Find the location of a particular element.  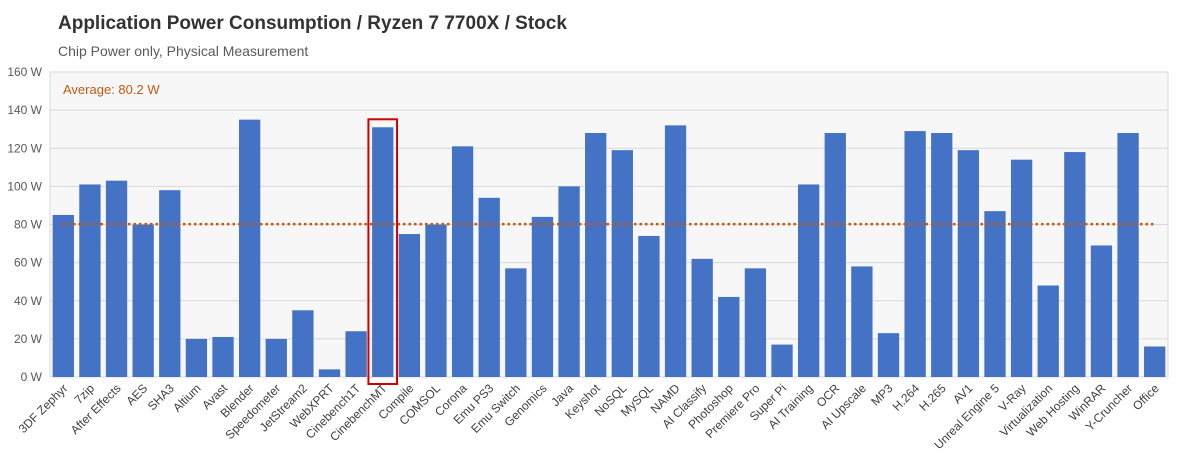

x-tick-label: After Effects is located at coordinates (96, 409).